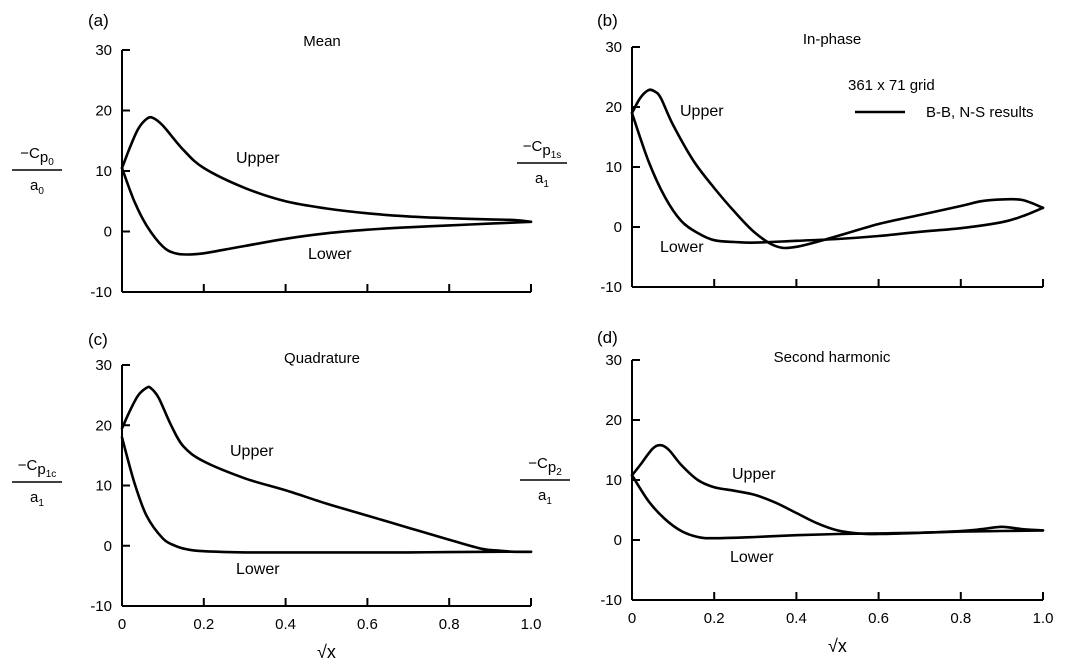 This screenshot has height=668, width=1079. I want to click on legend-title: 361 x 71 grid, so click(891, 85).